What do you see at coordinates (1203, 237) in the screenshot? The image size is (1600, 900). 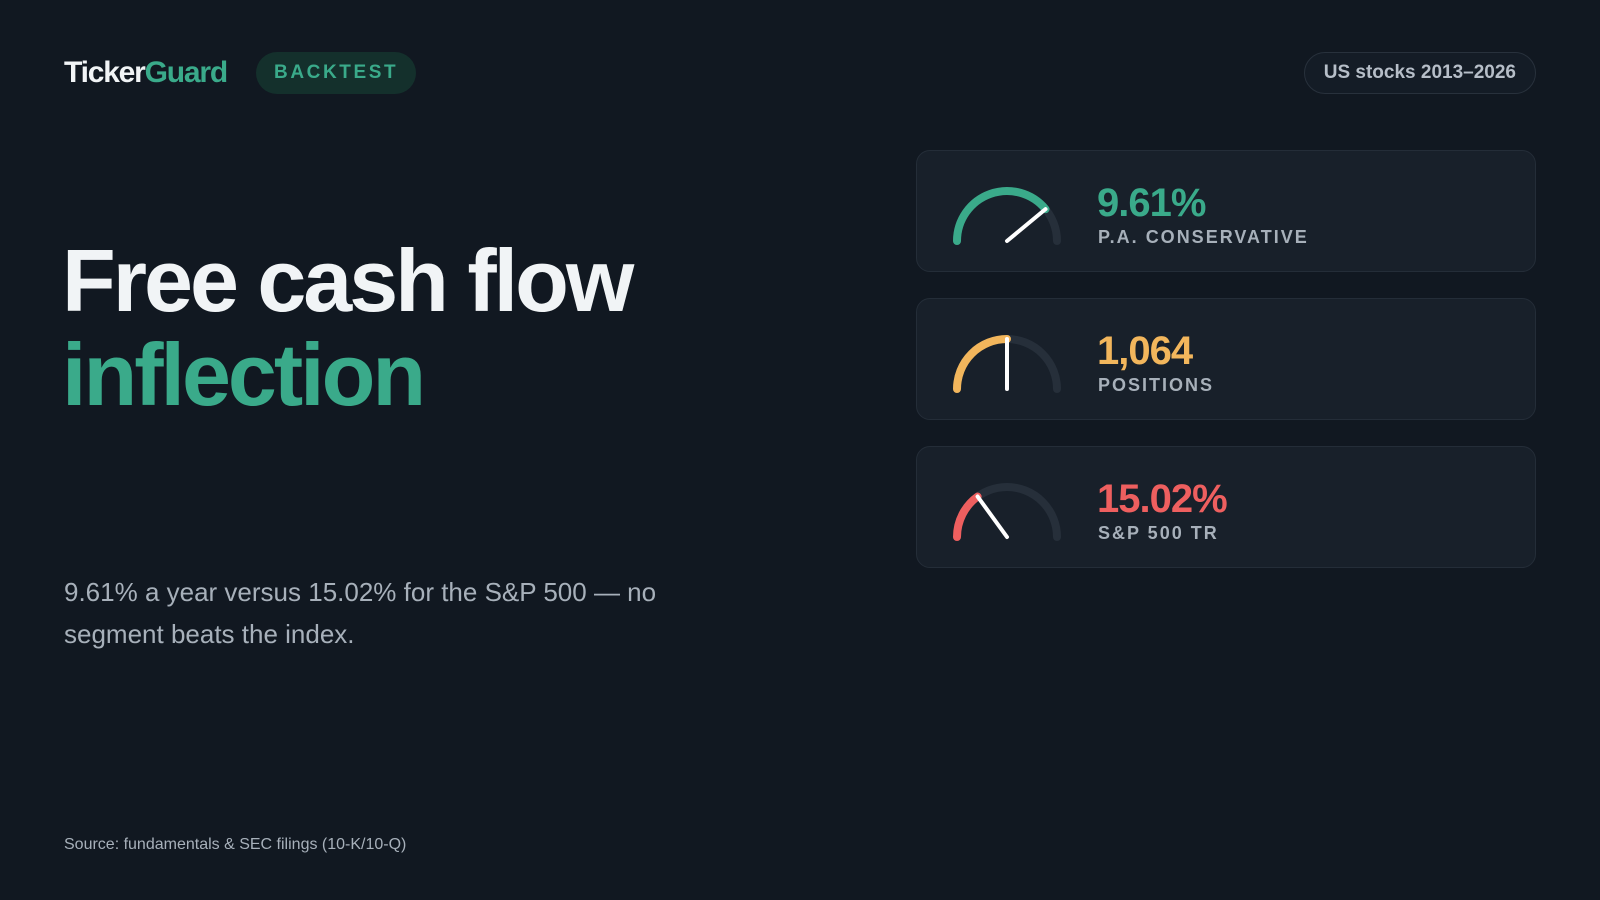 I see `metric-label: P.A. CONSERVATIVE` at bounding box center [1203, 237].